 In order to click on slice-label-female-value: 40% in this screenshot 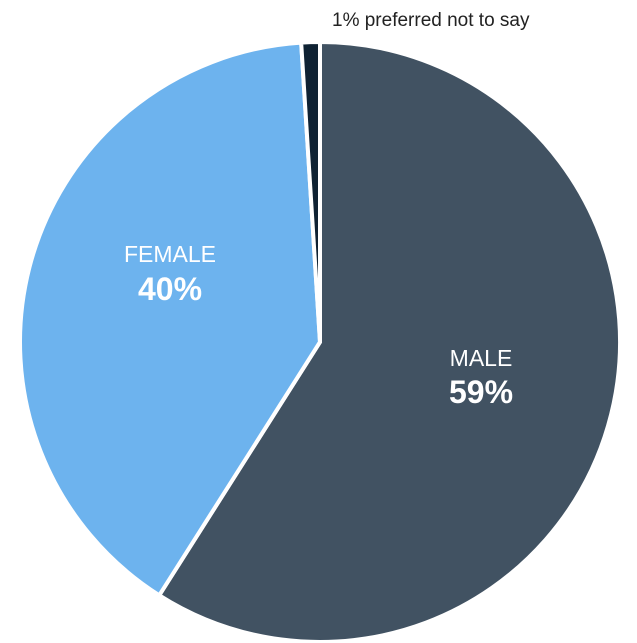, I will do `click(170, 289)`.